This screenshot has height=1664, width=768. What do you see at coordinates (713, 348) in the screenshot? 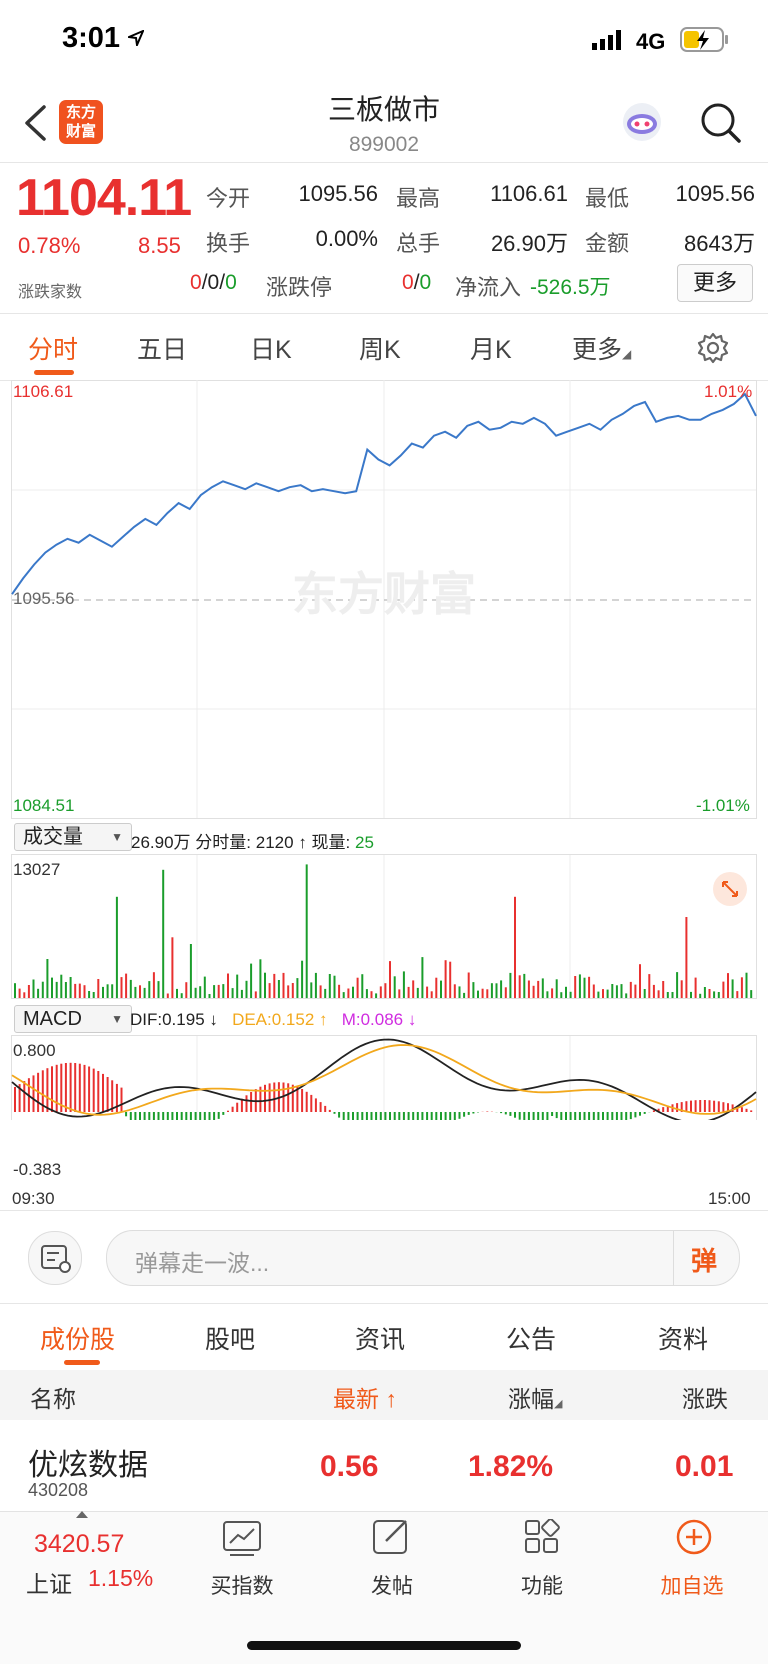
I see `settings-gear-icon` at bounding box center [713, 348].